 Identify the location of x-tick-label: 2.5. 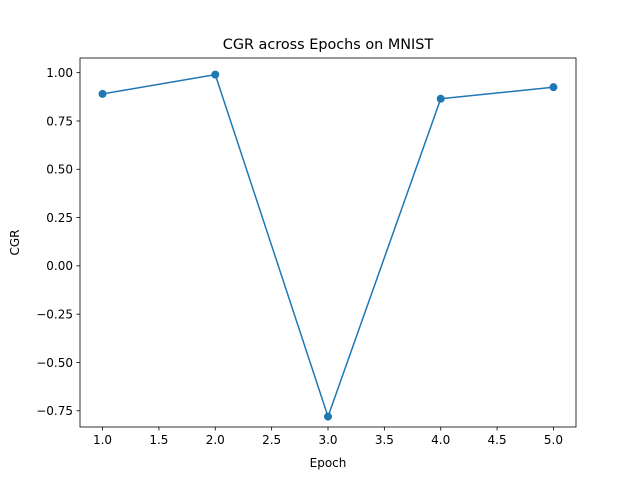
(271, 440).